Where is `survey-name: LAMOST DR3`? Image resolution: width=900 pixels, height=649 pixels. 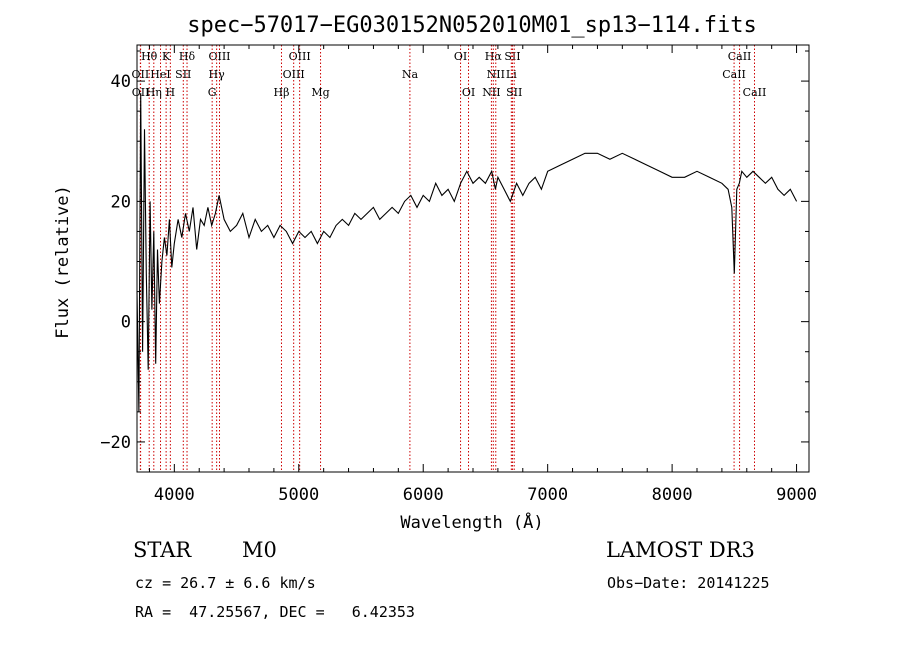
survey-name: LAMOST DR3 is located at coordinates (680, 550).